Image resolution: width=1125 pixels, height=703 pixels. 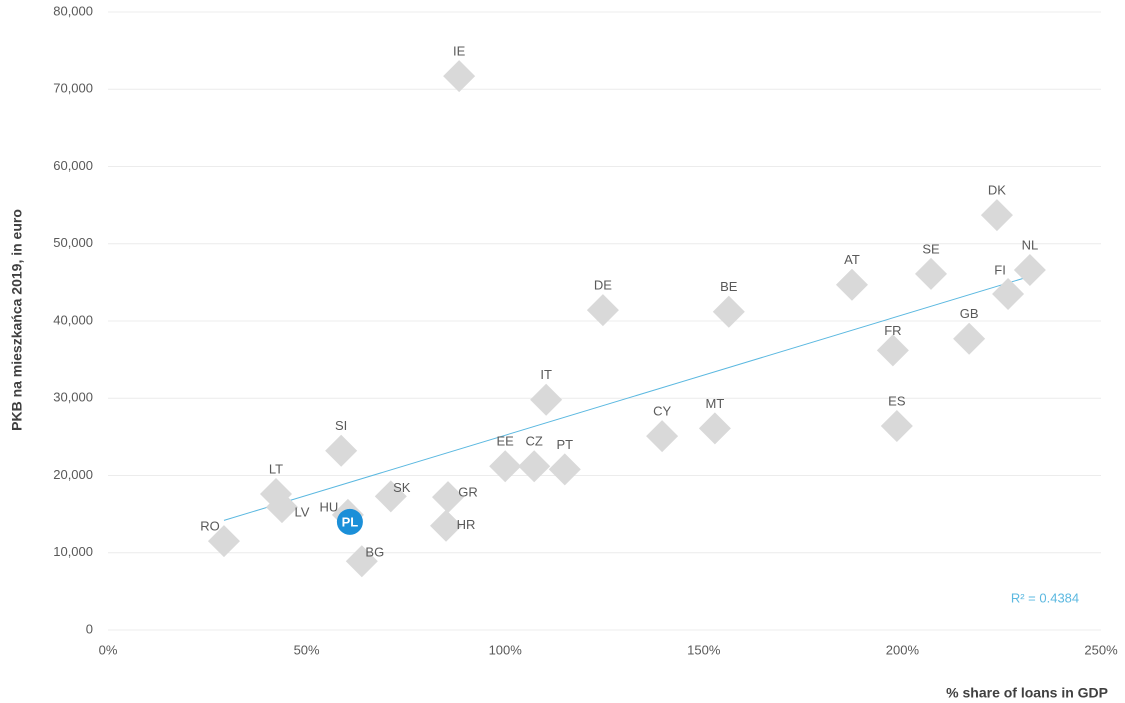 What do you see at coordinates (402, 487) in the screenshot?
I see `point-label: SK` at bounding box center [402, 487].